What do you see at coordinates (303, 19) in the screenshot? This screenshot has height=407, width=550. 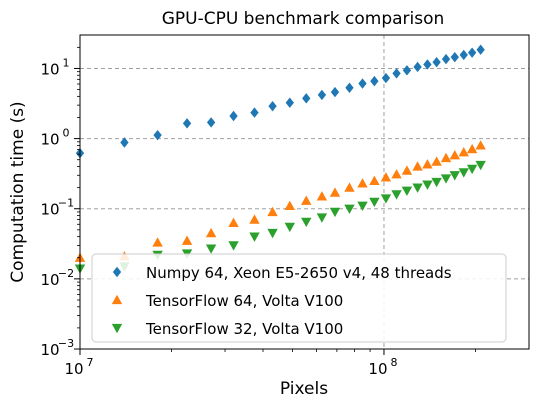 I see `chart-title: GPU-CPU benchmark comparison` at bounding box center [303, 19].